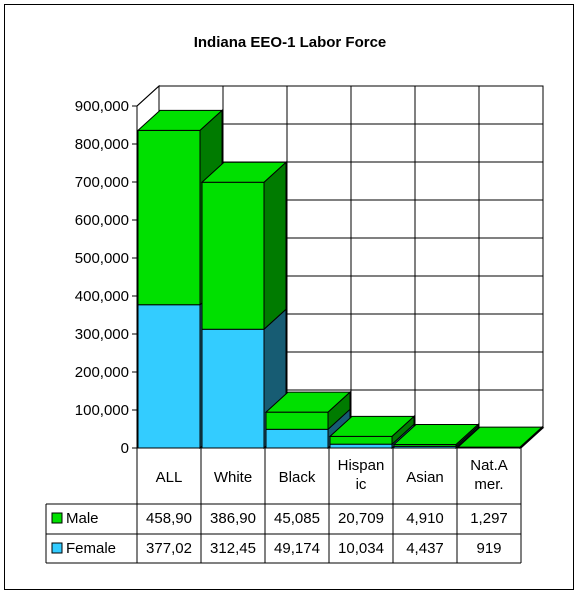 This screenshot has width=580, height=595. What do you see at coordinates (425, 518) in the screenshot?
I see `table-cell: 4,910` at bounding box center [425, 518].